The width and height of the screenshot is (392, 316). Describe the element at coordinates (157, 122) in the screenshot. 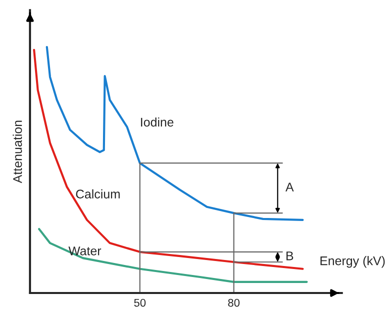

I see `series-label: Iodine` at that location.